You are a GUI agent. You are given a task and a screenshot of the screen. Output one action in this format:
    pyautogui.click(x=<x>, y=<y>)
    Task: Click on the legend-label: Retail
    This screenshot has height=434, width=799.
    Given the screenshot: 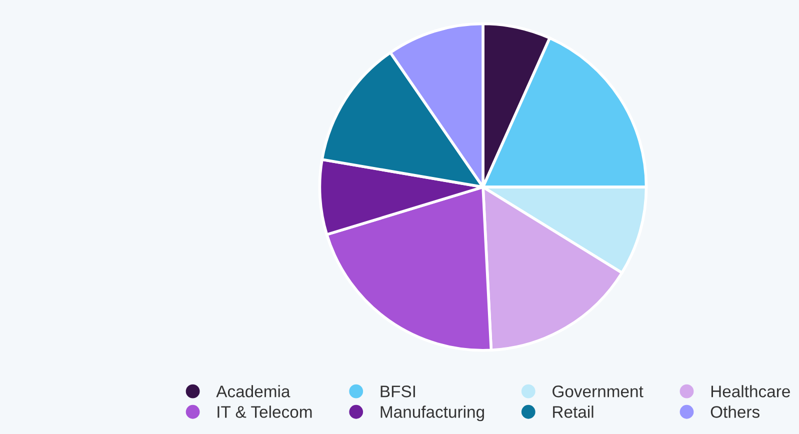 What is the action you would take?
    pyautogui.click(x=573, y=412)
    